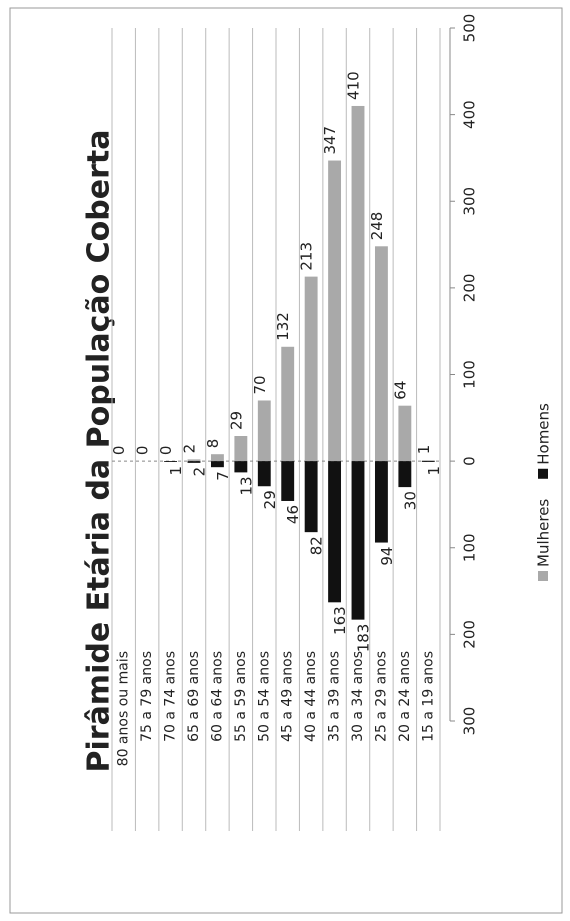 The height and width of the screenshot is (921, 570). I want to click on x-tick-label: 500, so click(470, 28).